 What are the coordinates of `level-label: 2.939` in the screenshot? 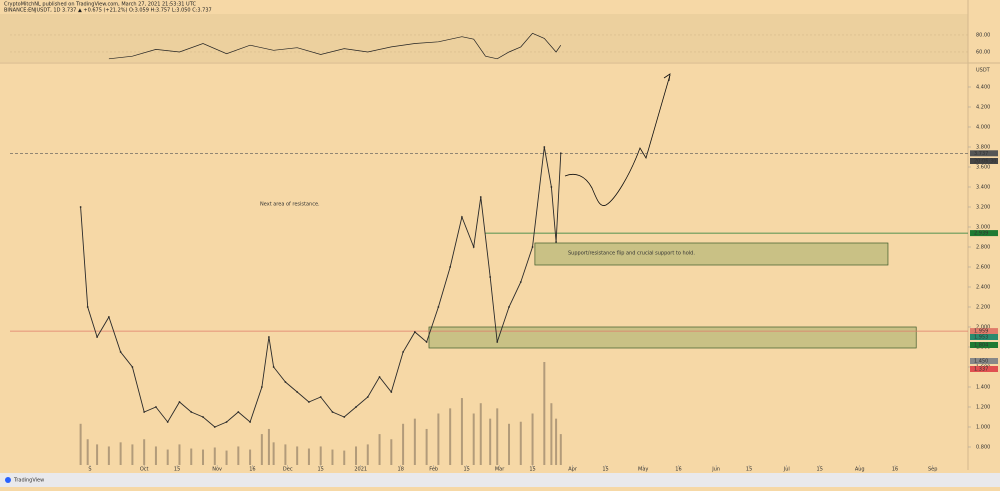 It's located at (981, 234).